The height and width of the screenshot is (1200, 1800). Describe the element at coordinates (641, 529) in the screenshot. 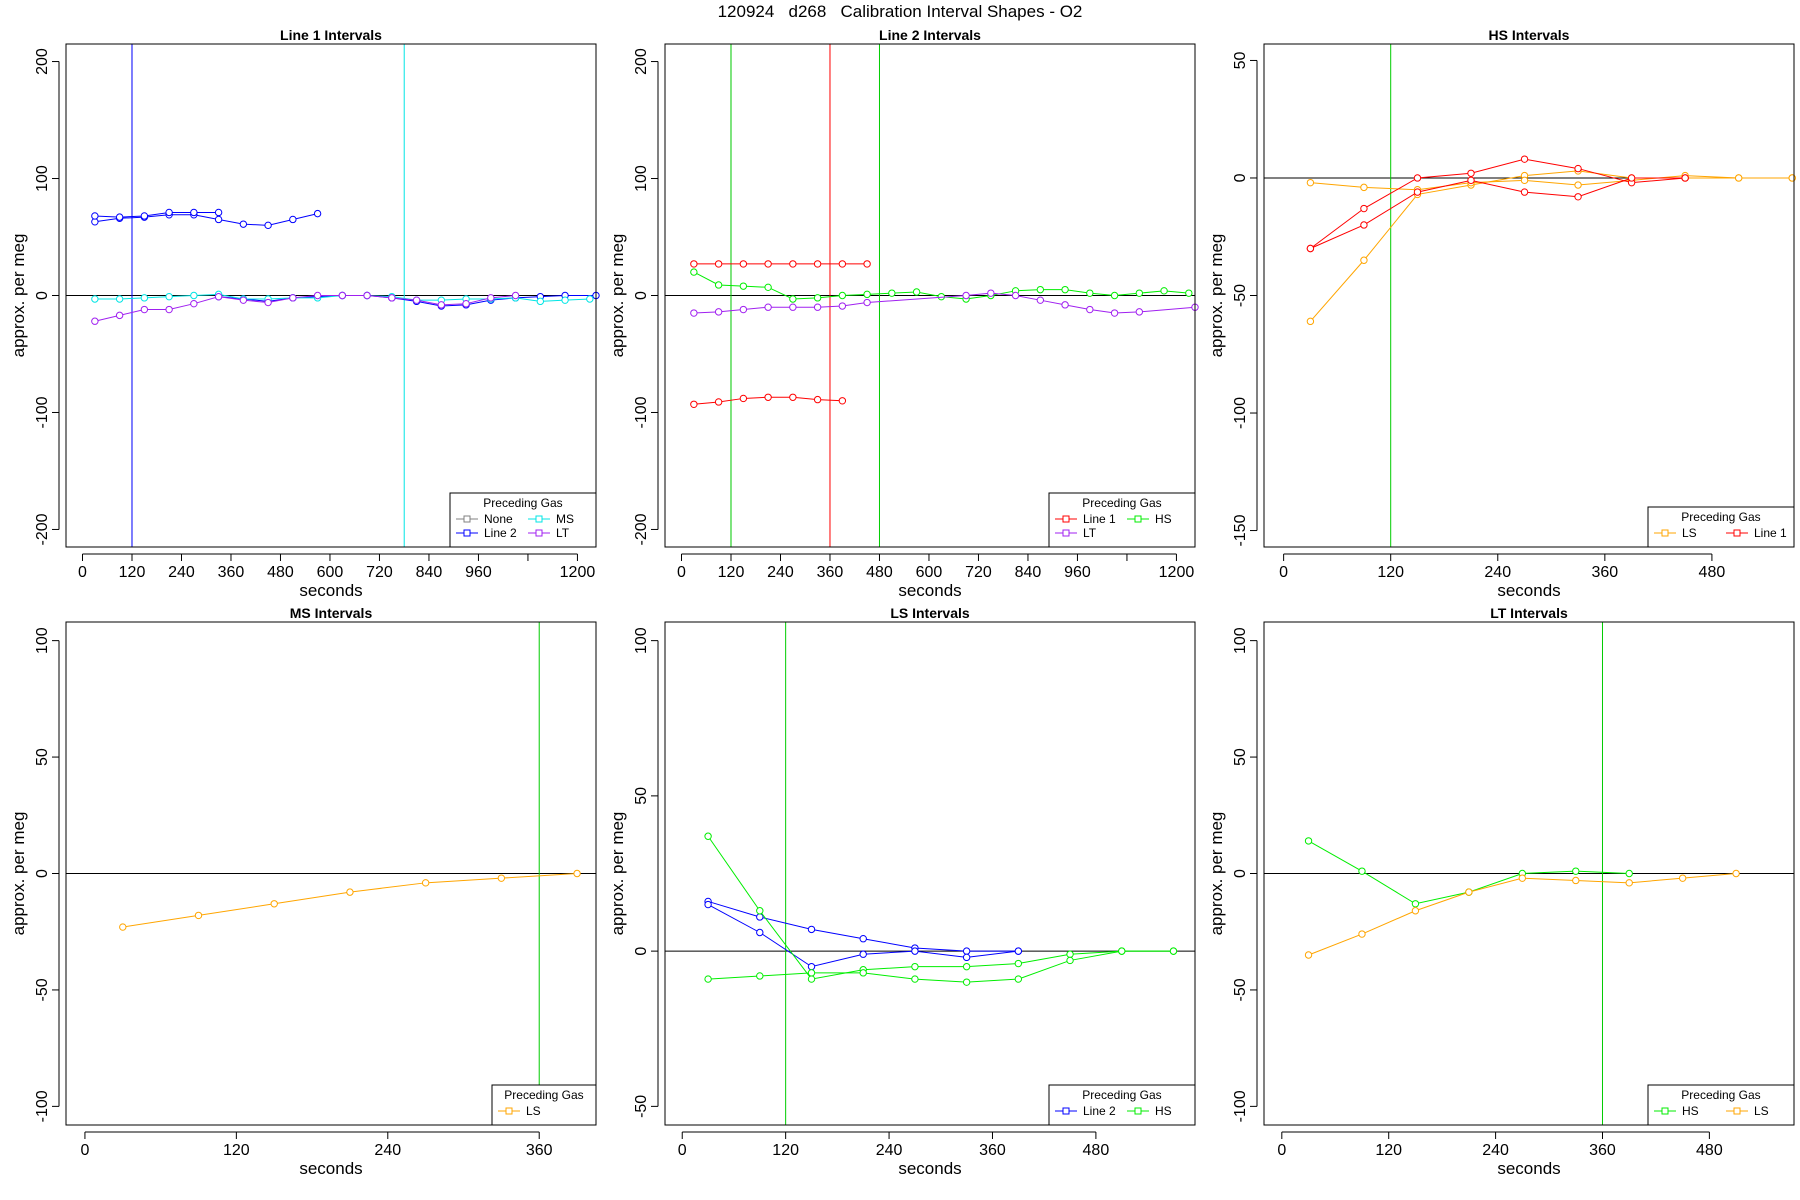

I see `y-tick-label: -200` at that location.